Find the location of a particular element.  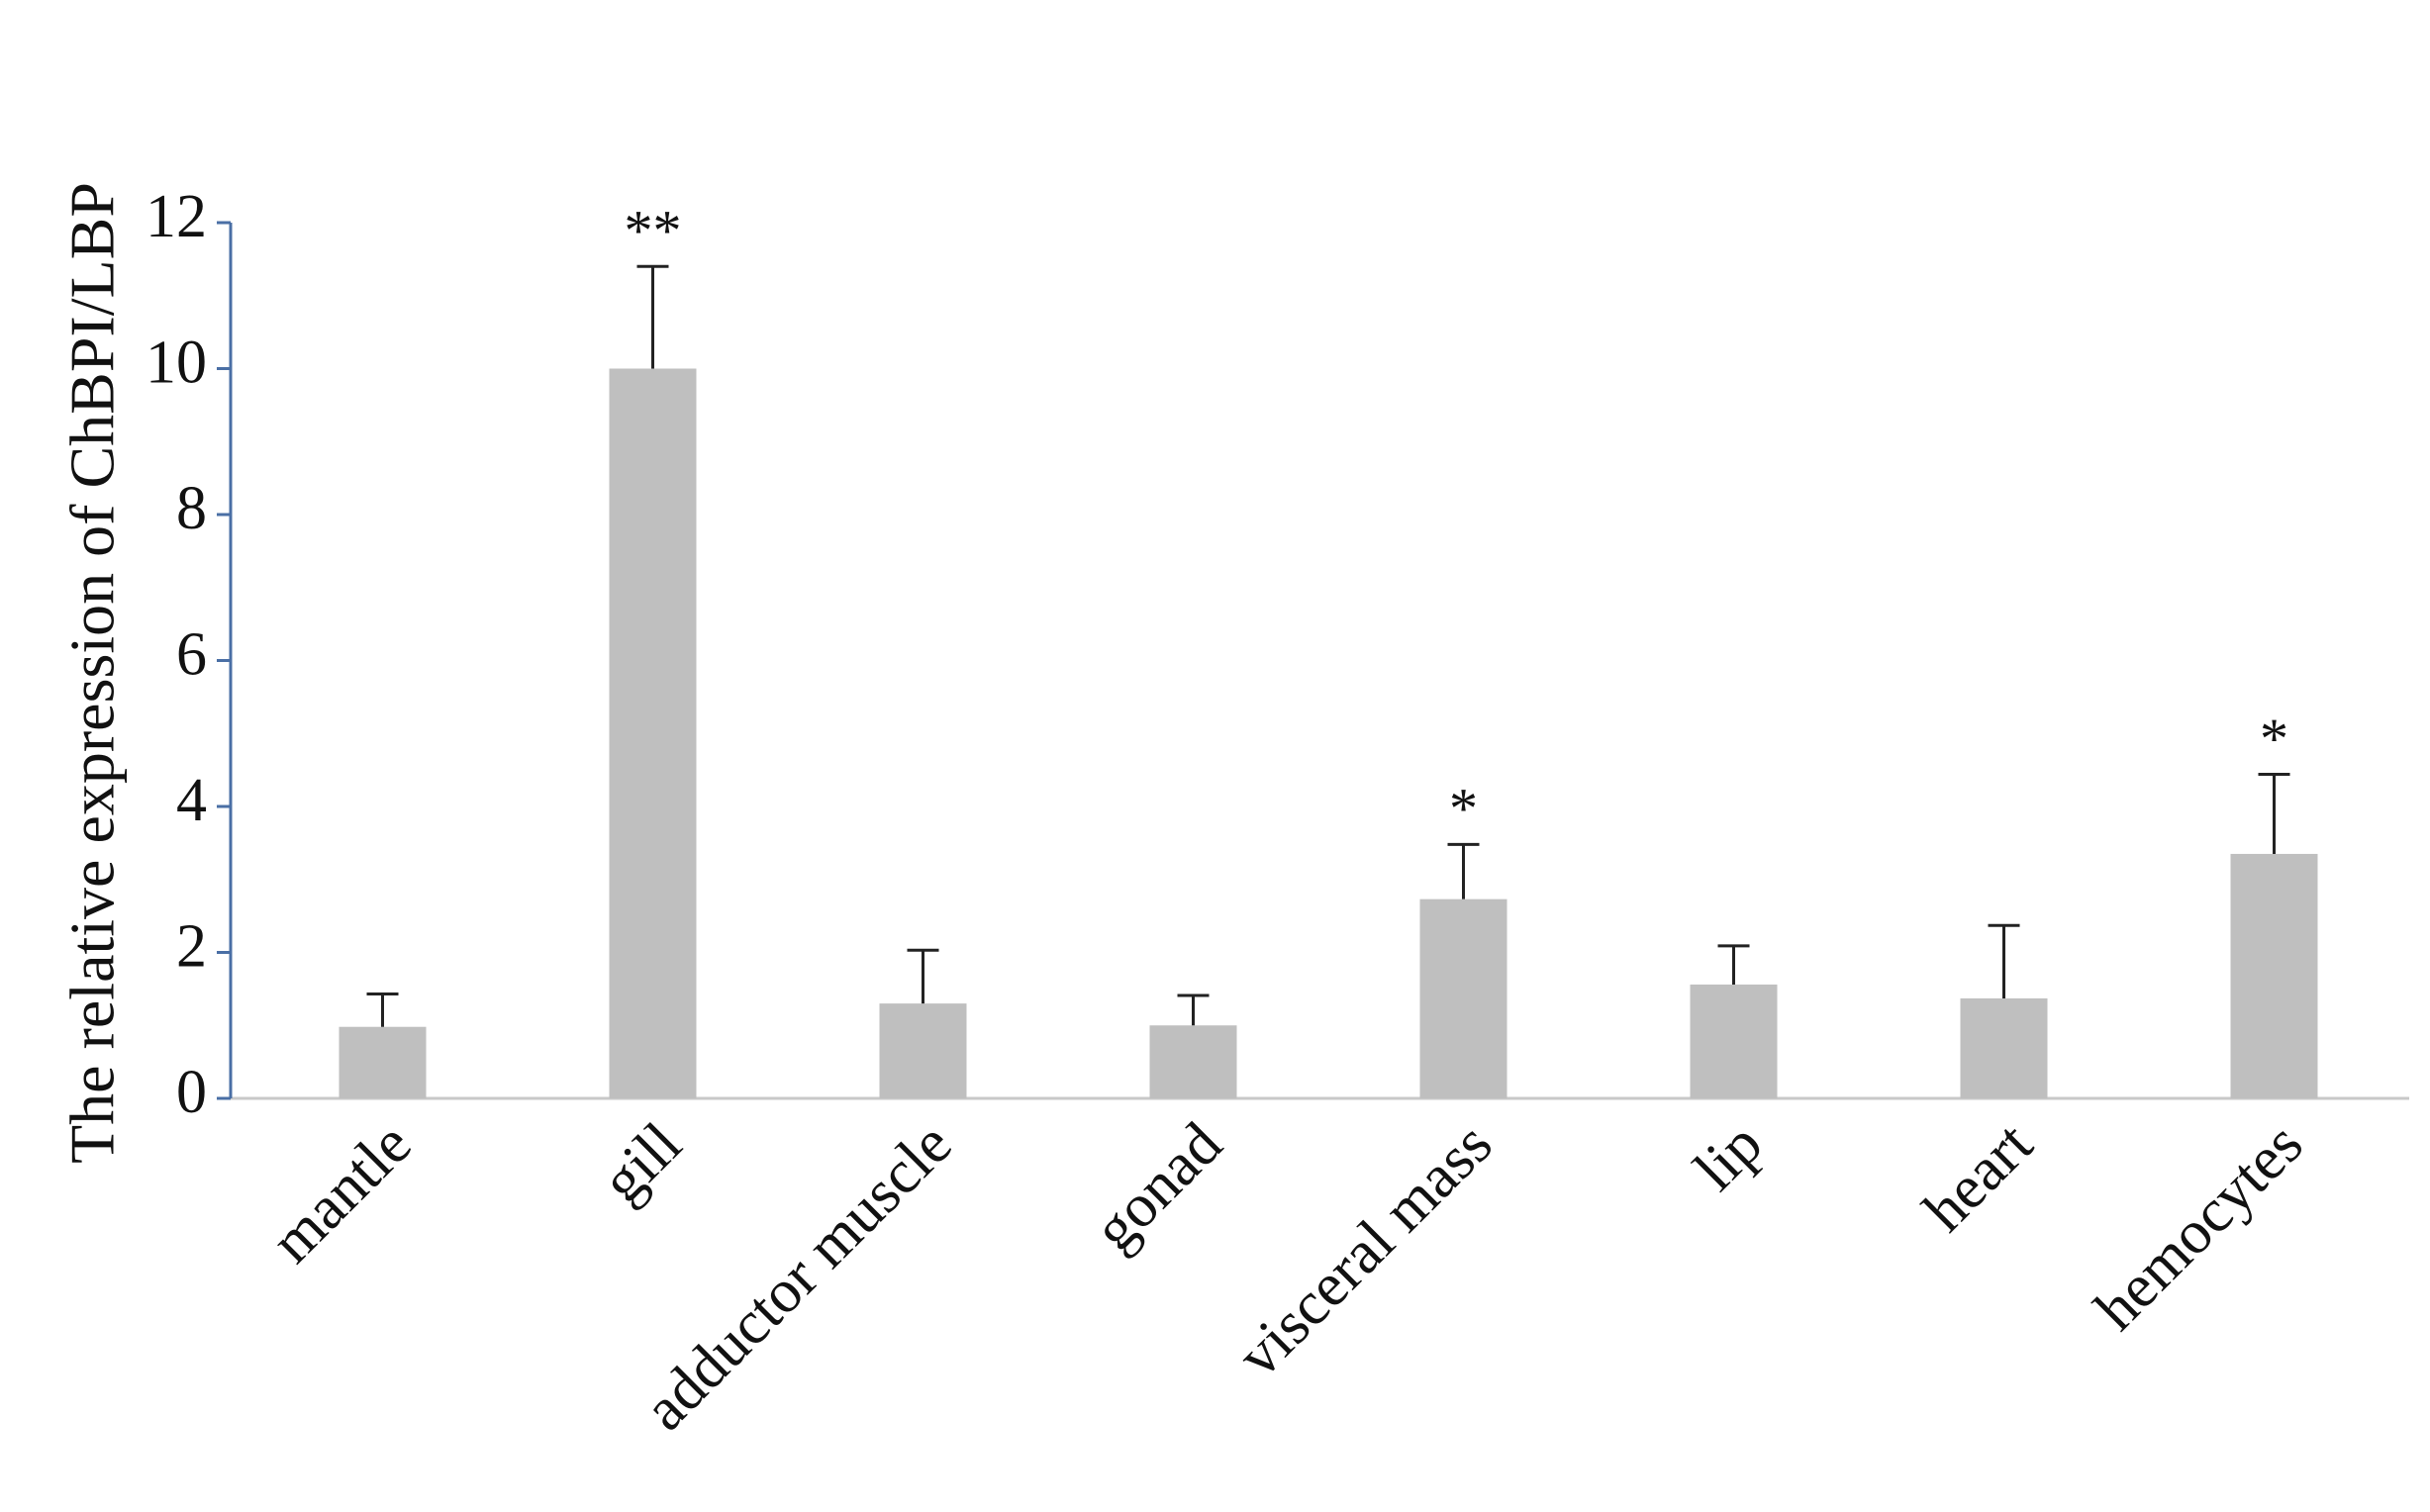

x-tick-label: gill is located at coordinates (642, 1163).